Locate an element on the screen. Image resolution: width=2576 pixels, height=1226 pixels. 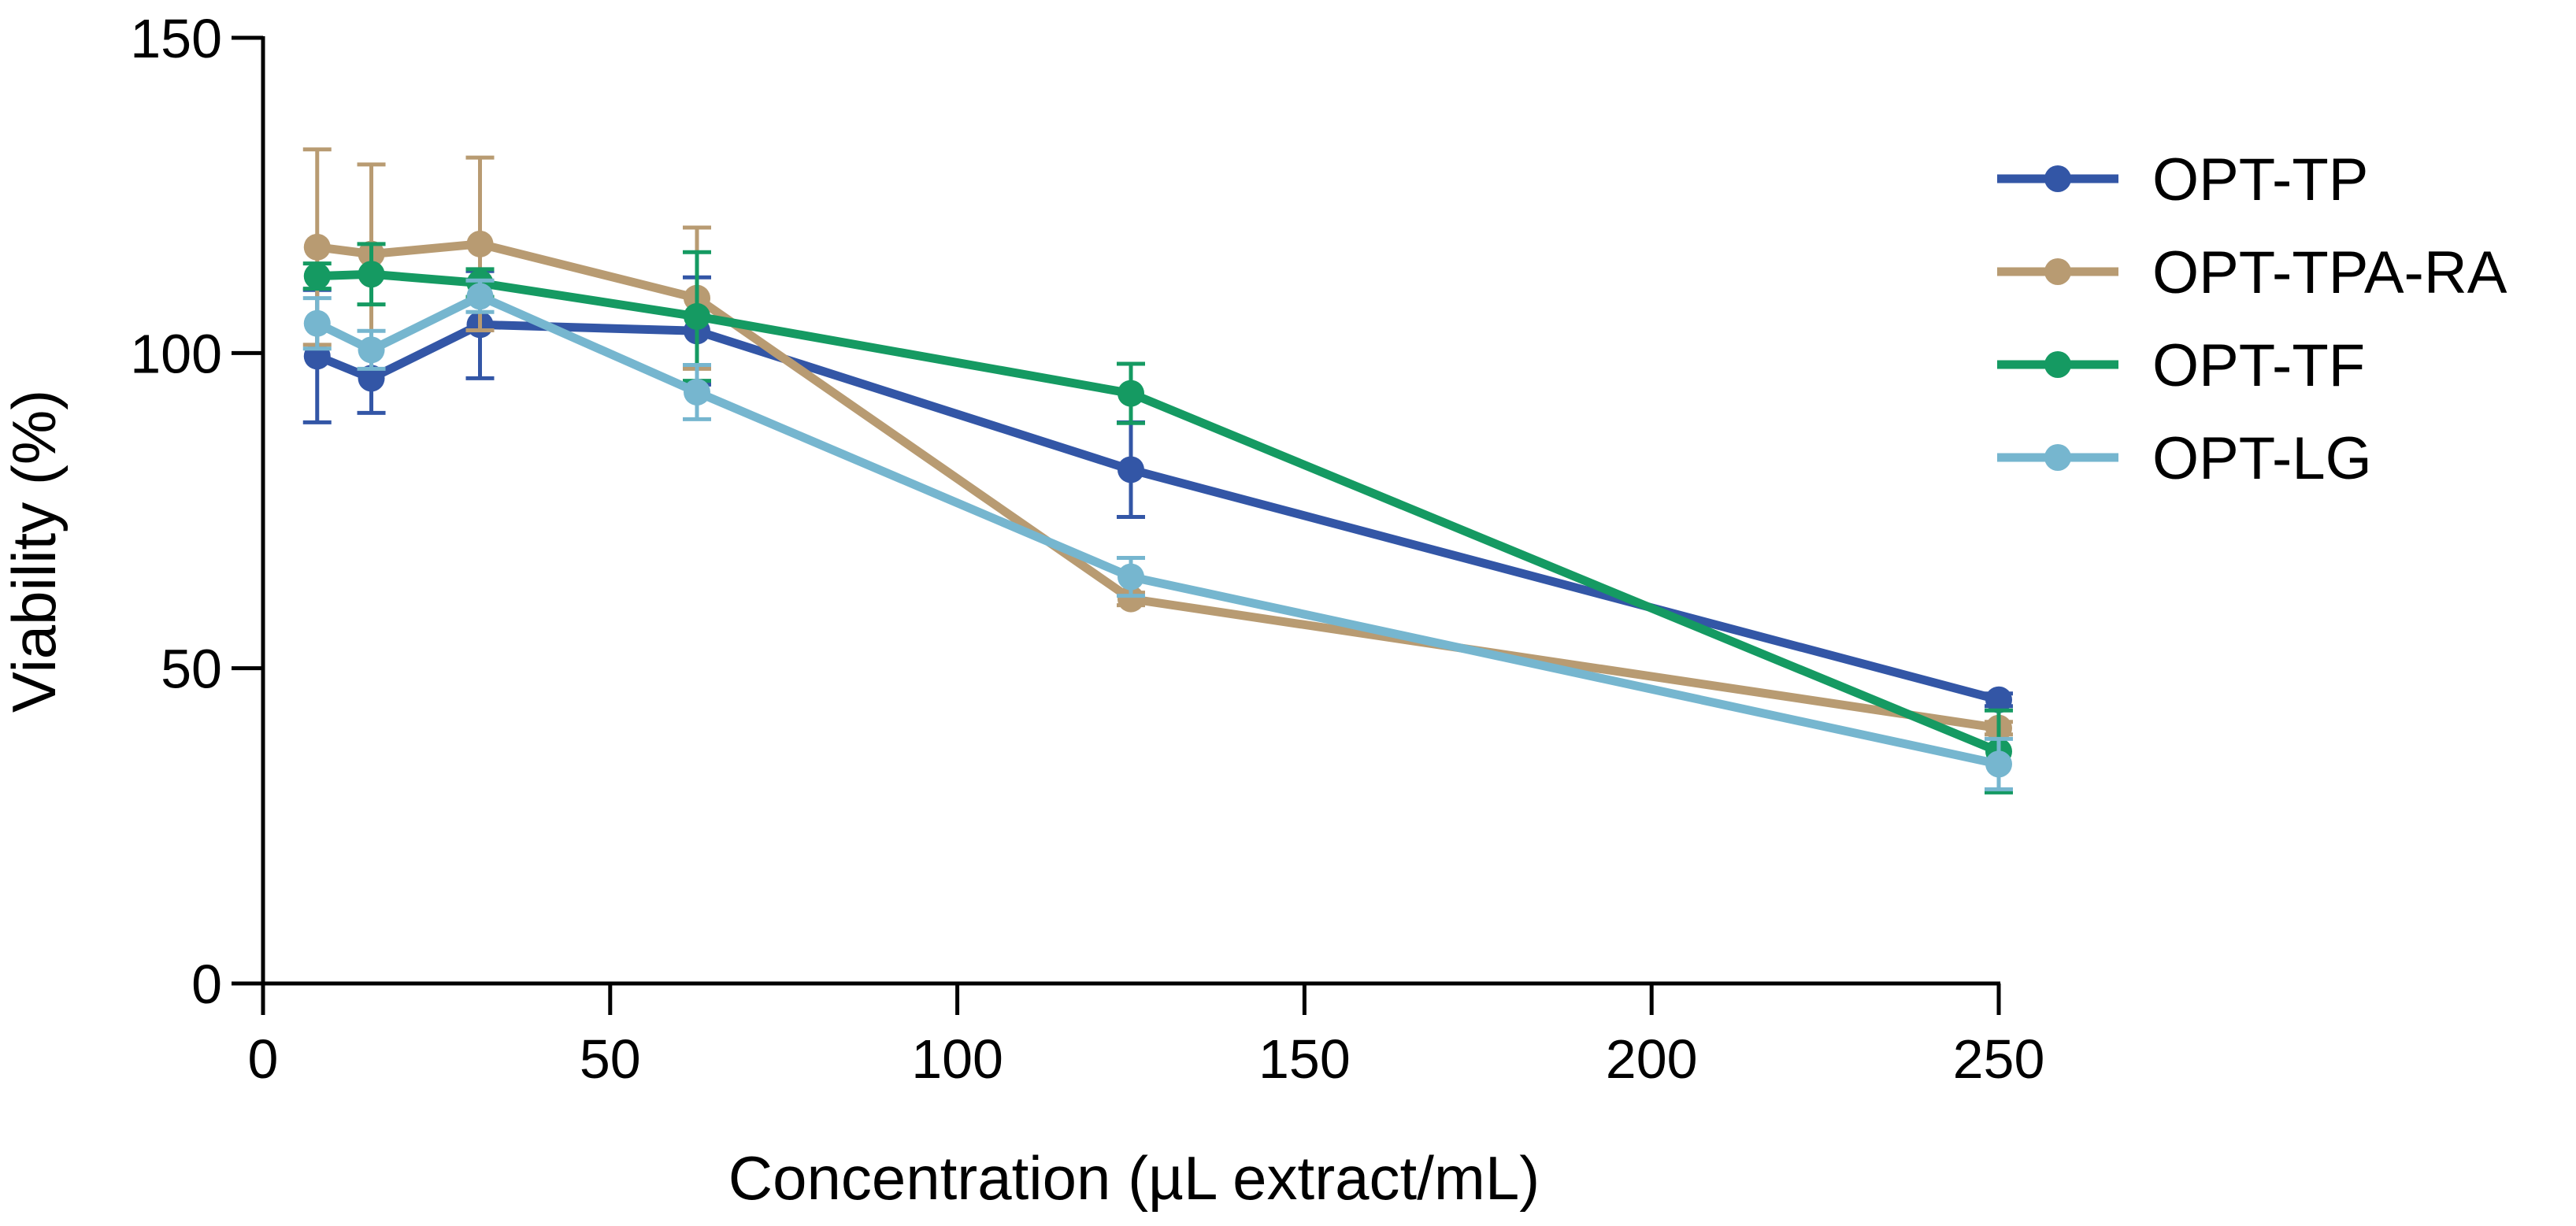
y-axis-title: Viability (%) is located at coordinates (34, 551).